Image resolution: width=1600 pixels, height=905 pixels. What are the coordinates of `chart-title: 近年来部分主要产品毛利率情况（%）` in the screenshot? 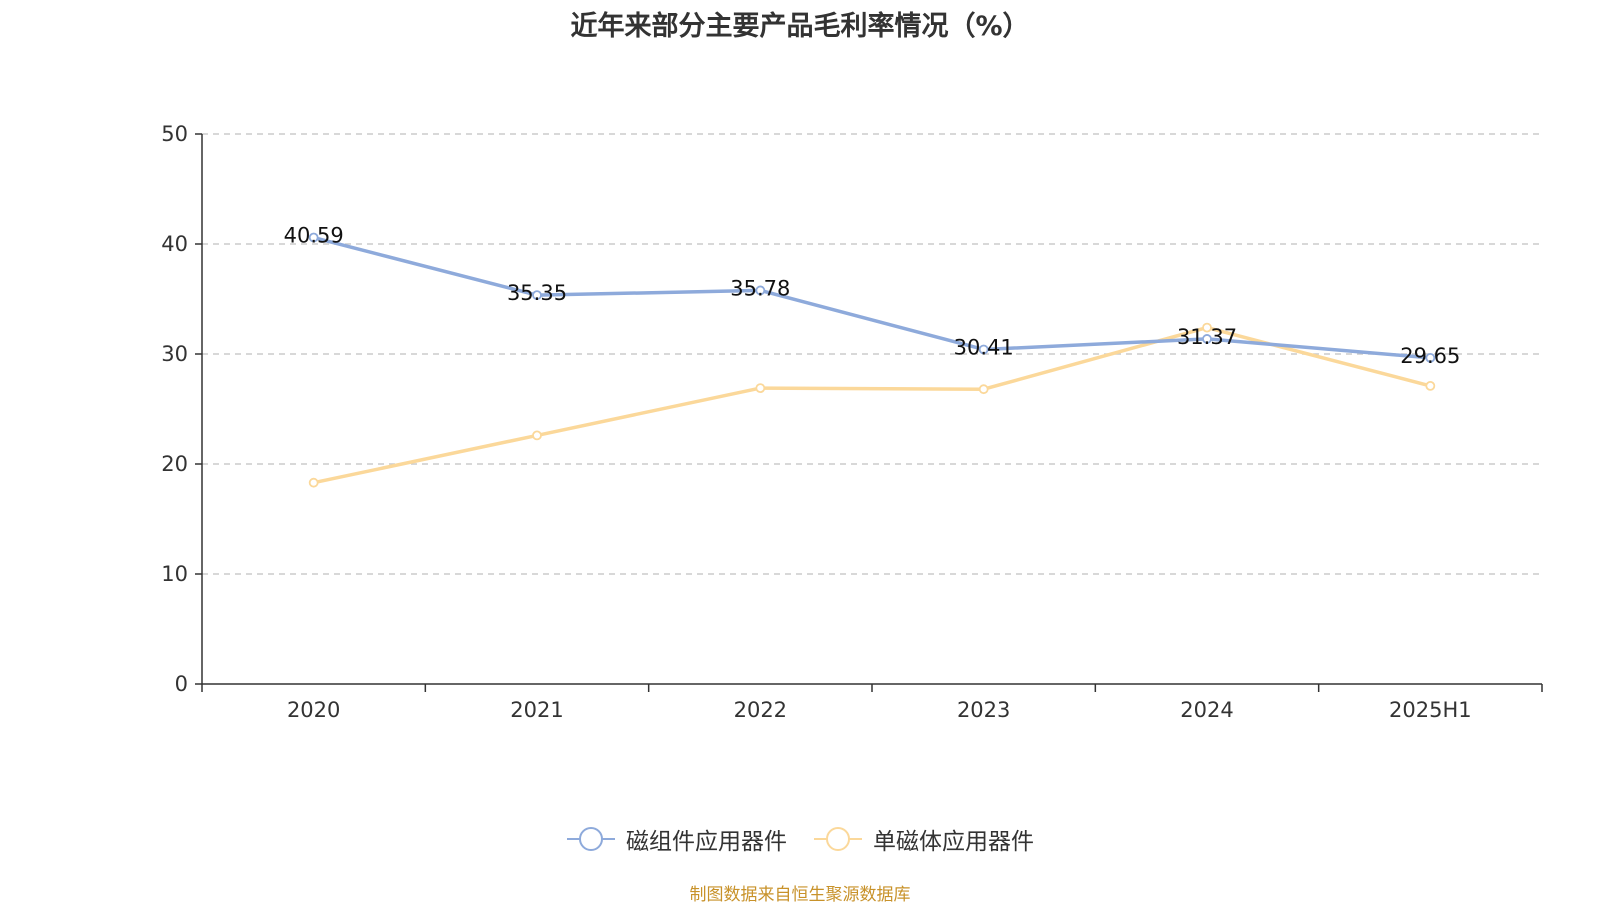 It's located at (800, 26).